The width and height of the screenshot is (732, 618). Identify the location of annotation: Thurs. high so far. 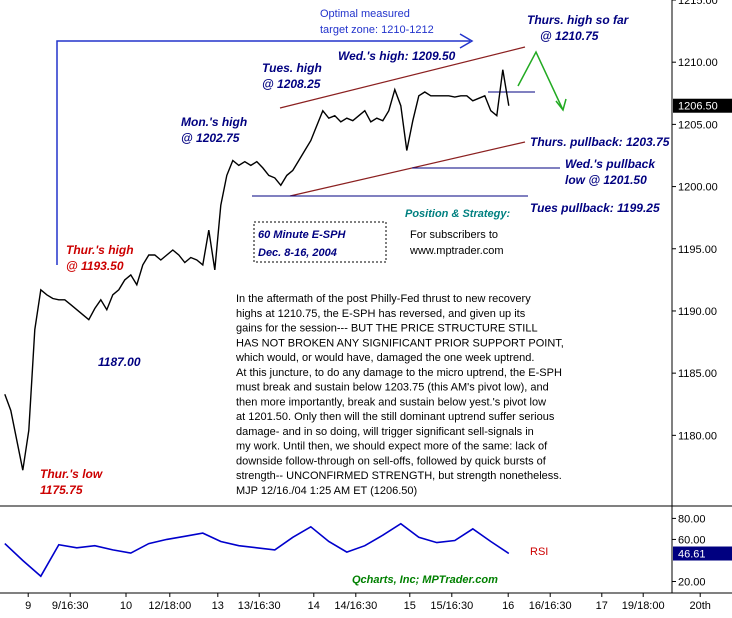
(578, 20).